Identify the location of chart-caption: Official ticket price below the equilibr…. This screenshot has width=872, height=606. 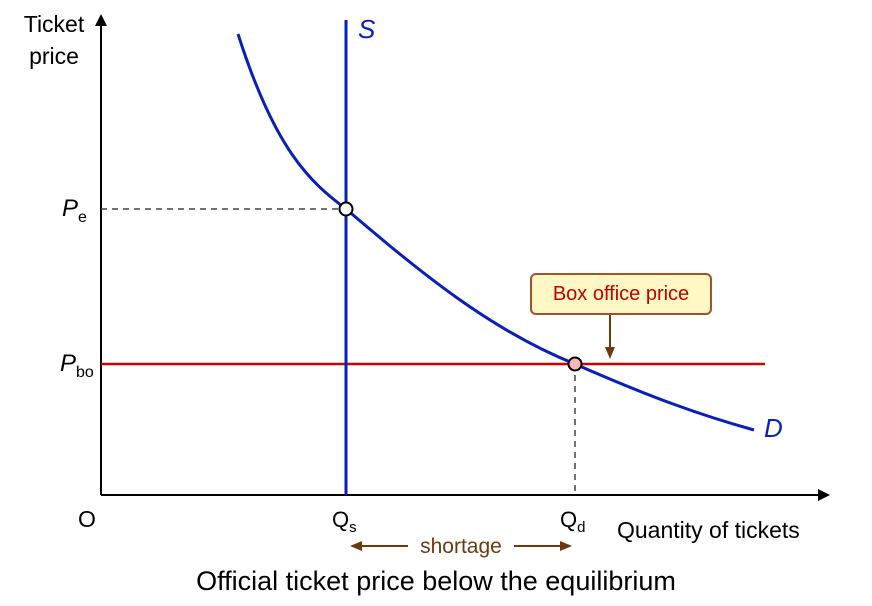
(436, 581).